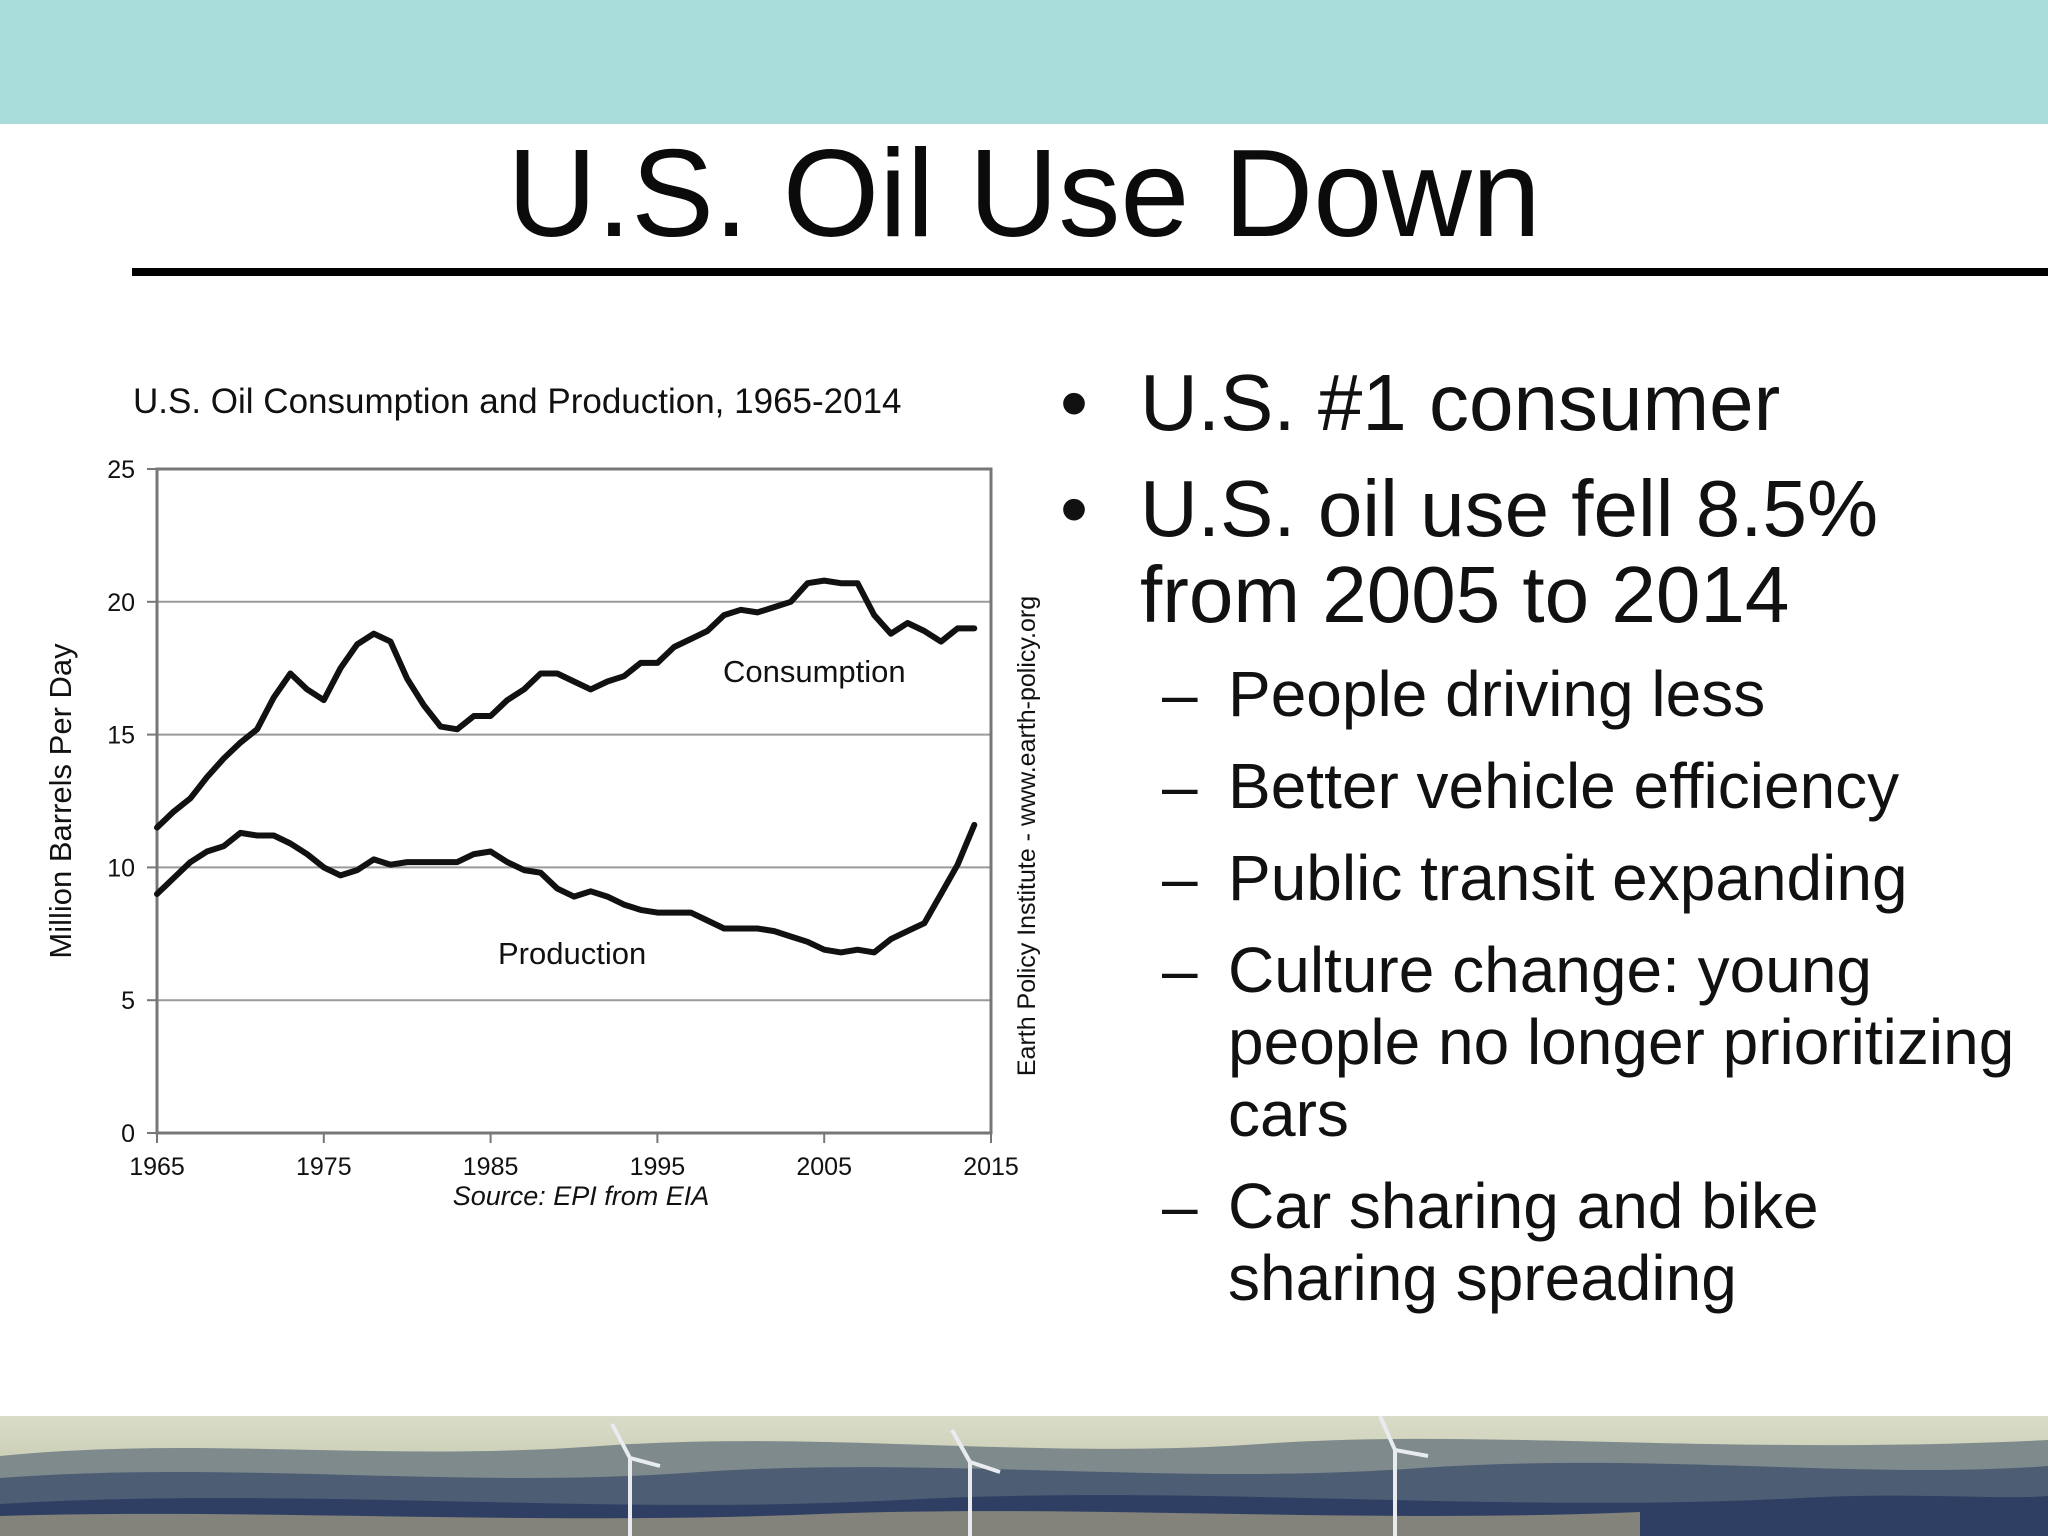  Describe the element at coordinates (824, 1167) in the screenshot. I see `x-tick-label: 2005` at that location.